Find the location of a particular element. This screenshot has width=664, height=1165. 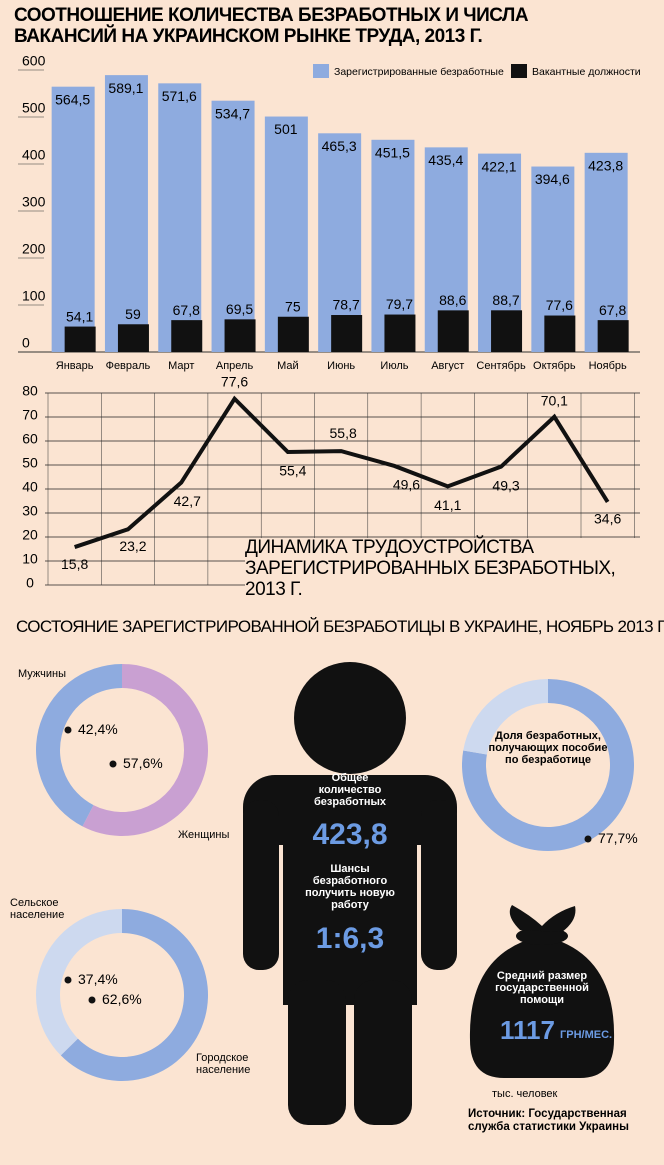

value-label: 77,7% is located at coordinates (618, 838).